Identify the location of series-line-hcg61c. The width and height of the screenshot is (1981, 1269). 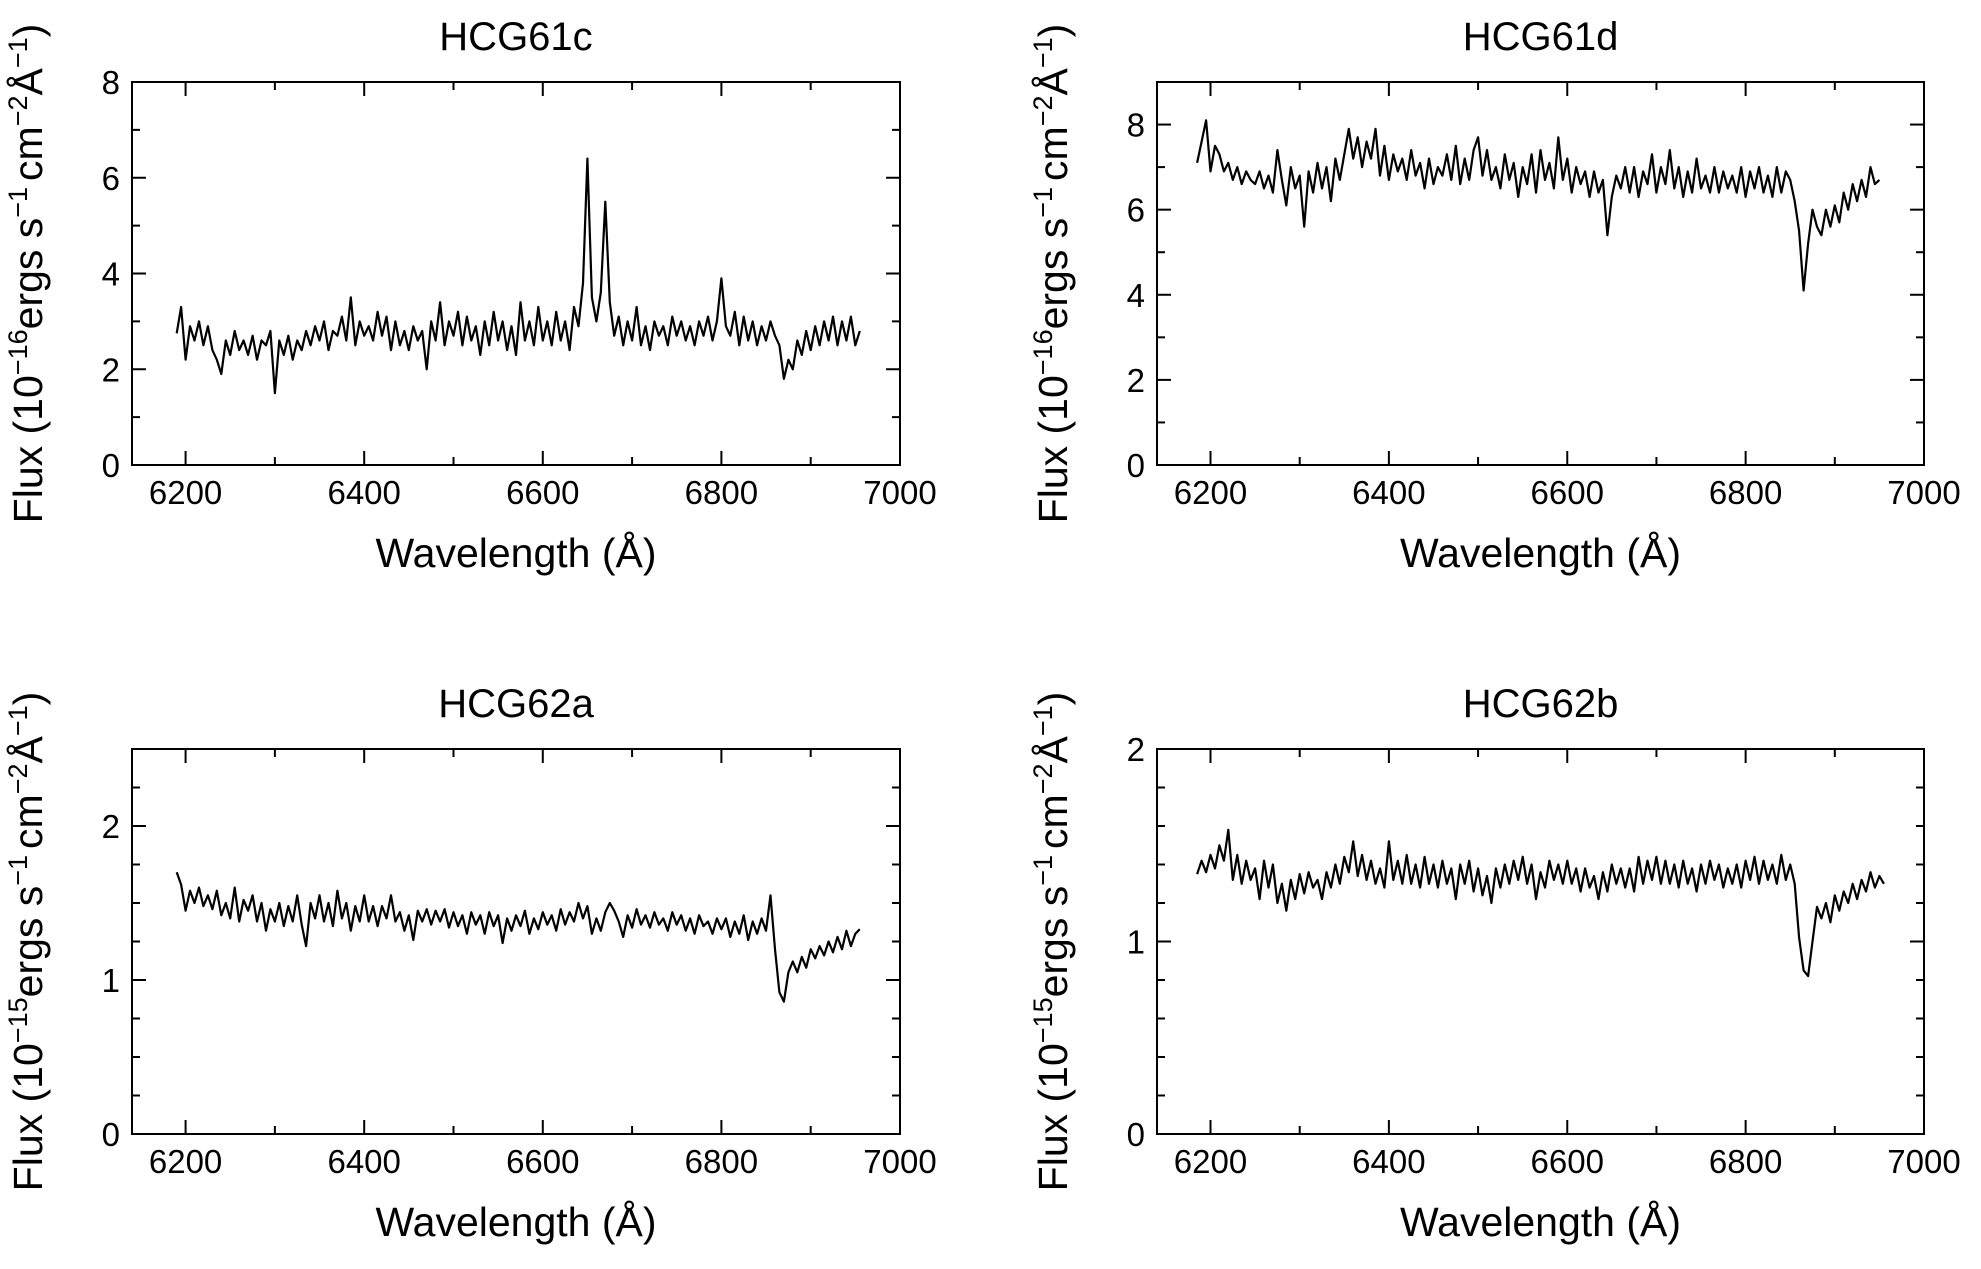
(518, 276).